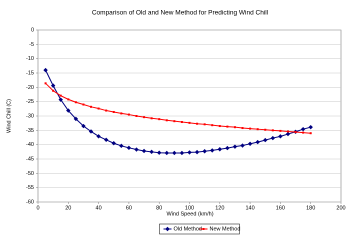  I want to click on x-tick-label: 200, so click(340, 208).